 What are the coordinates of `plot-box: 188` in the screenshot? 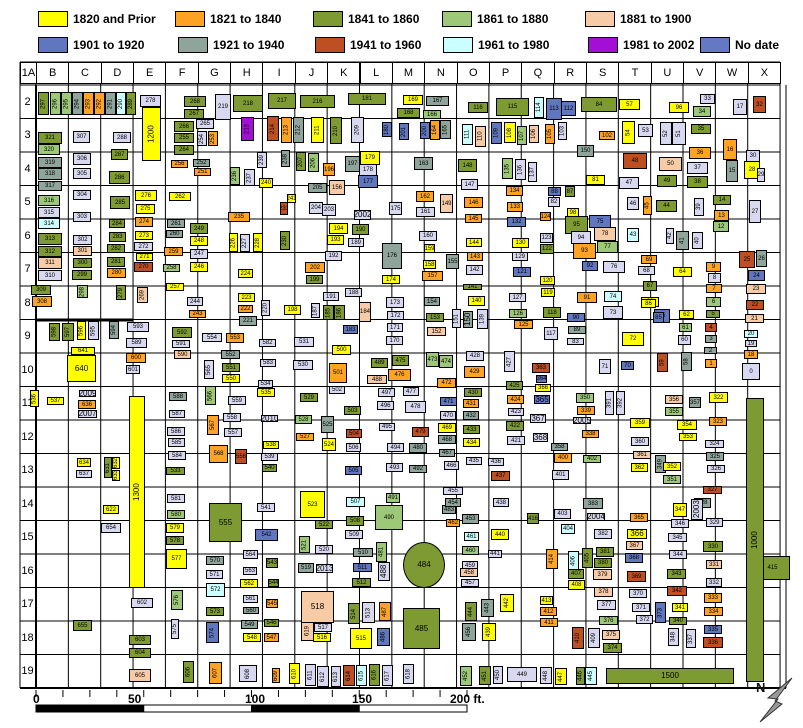 It's located at (353, 292).